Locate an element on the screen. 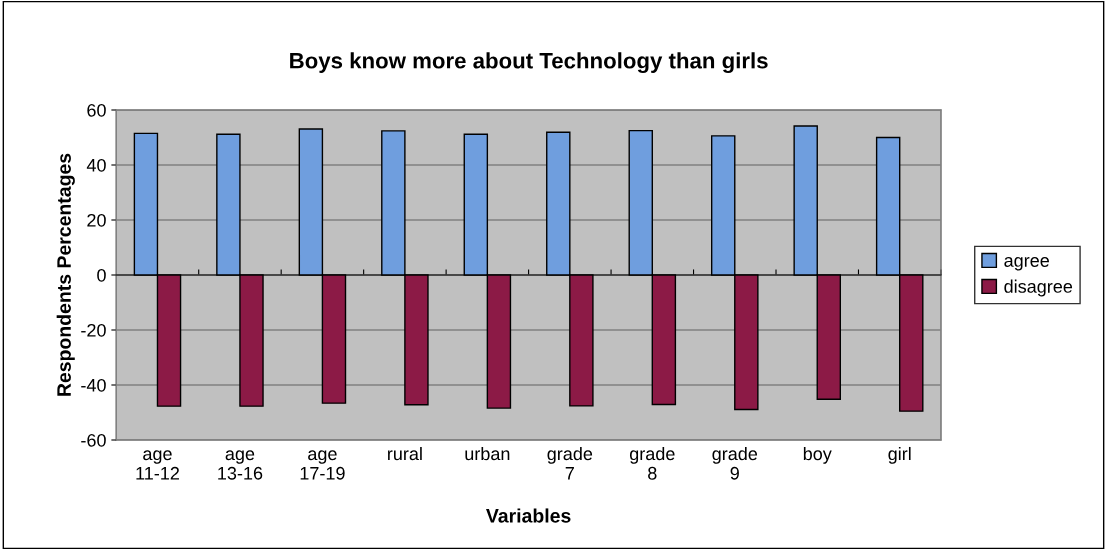 This screenshot has height=550, width=1107. x-tick-label: age 11-12 is located at coordinates (157, 465).